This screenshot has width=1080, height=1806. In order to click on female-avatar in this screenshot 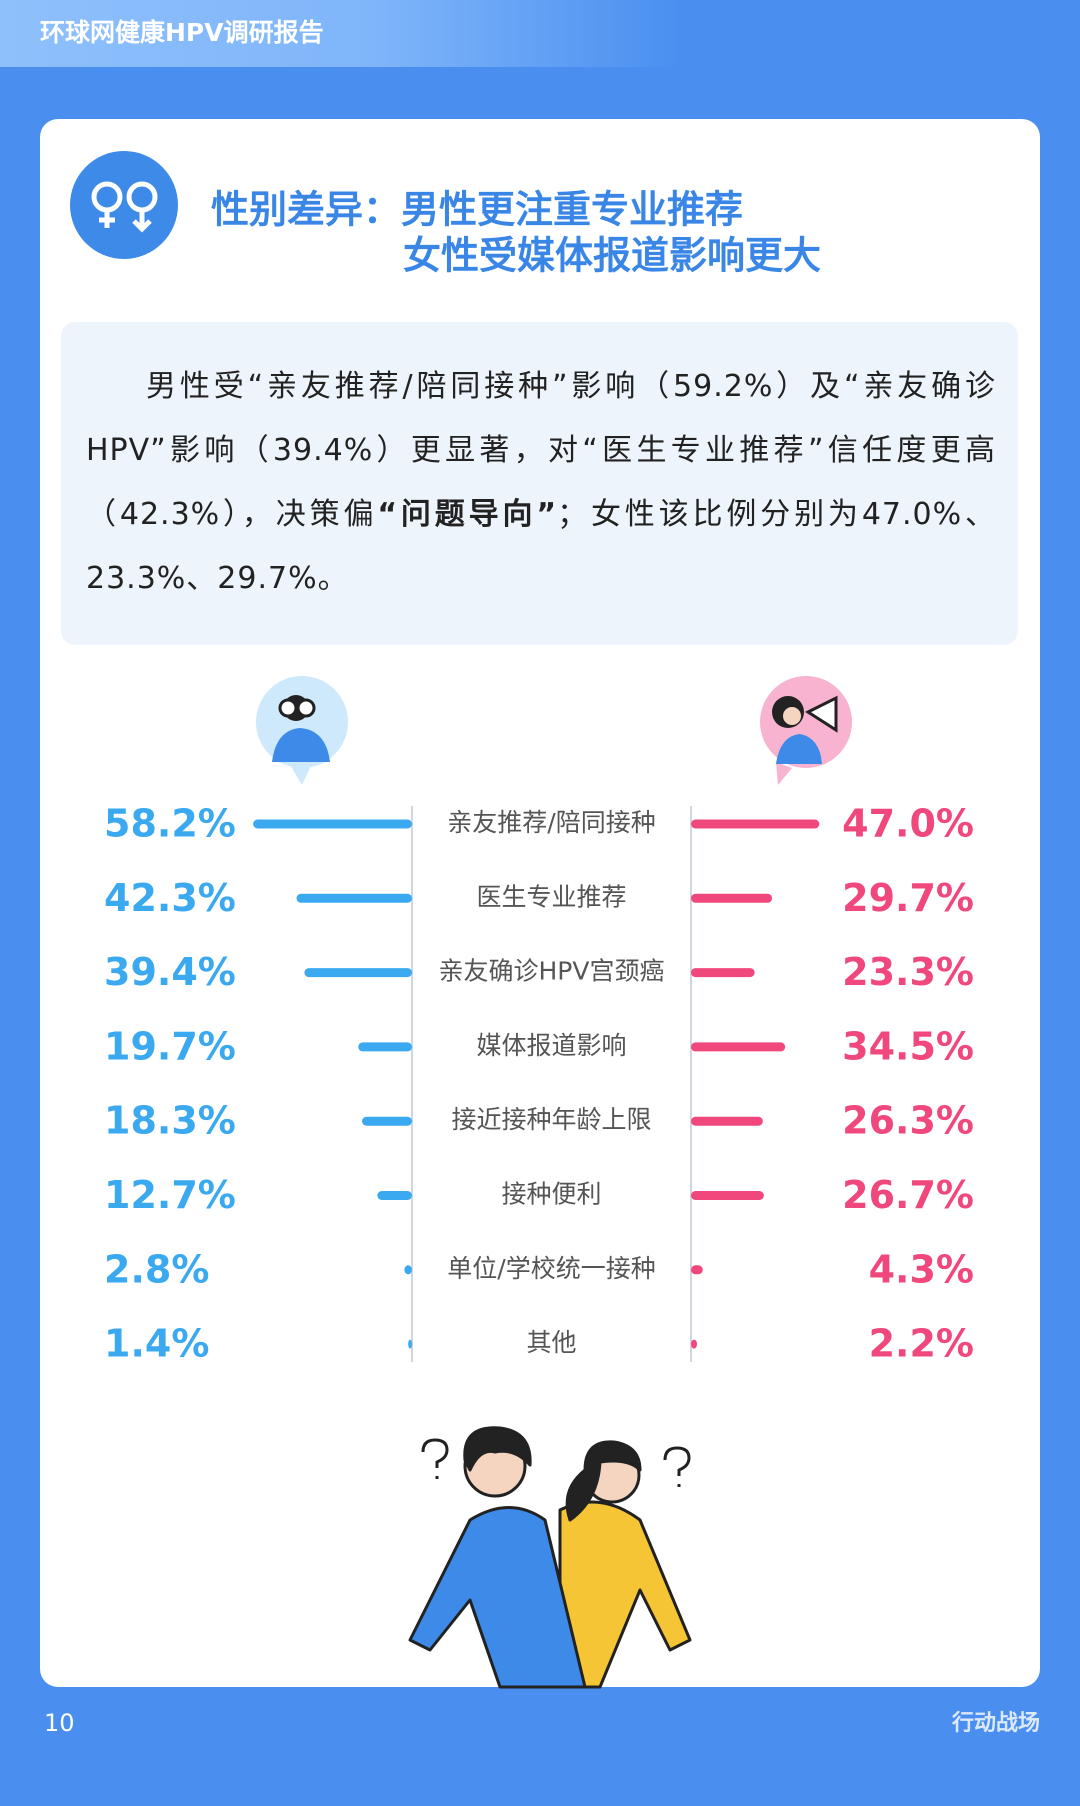, I will do `click(806, 730)`.